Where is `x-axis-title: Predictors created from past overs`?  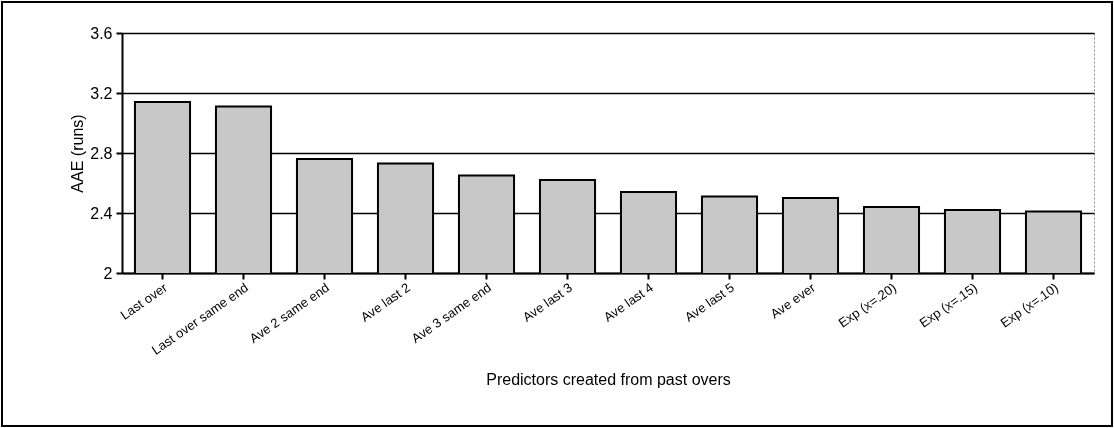 x-axis-title: Predictors created from past overs is located at coordinates (608, 379).